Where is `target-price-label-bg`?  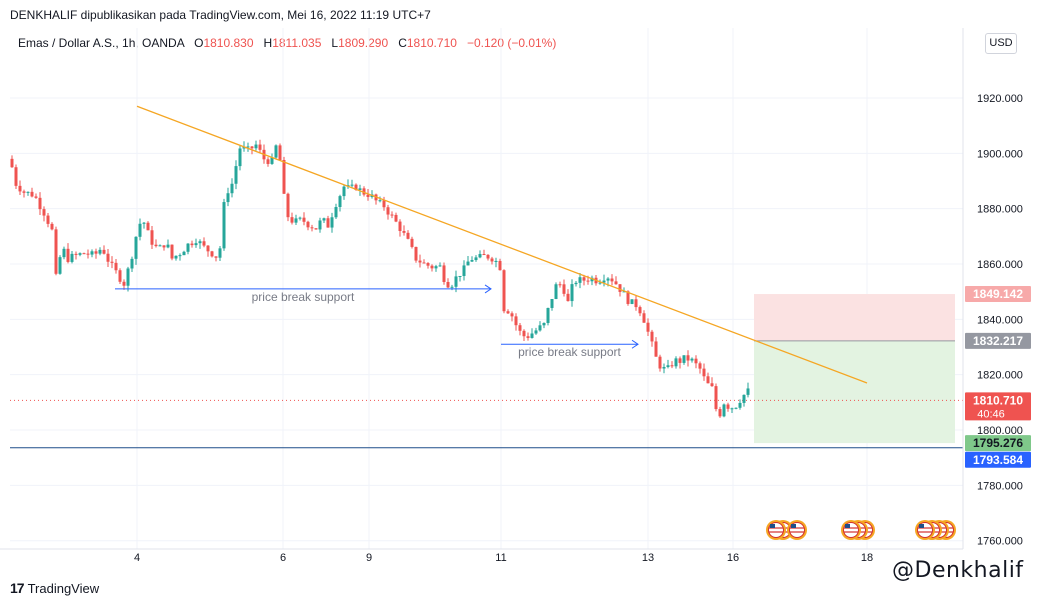
target-price-label-bg is located at coordinates (998, 443).